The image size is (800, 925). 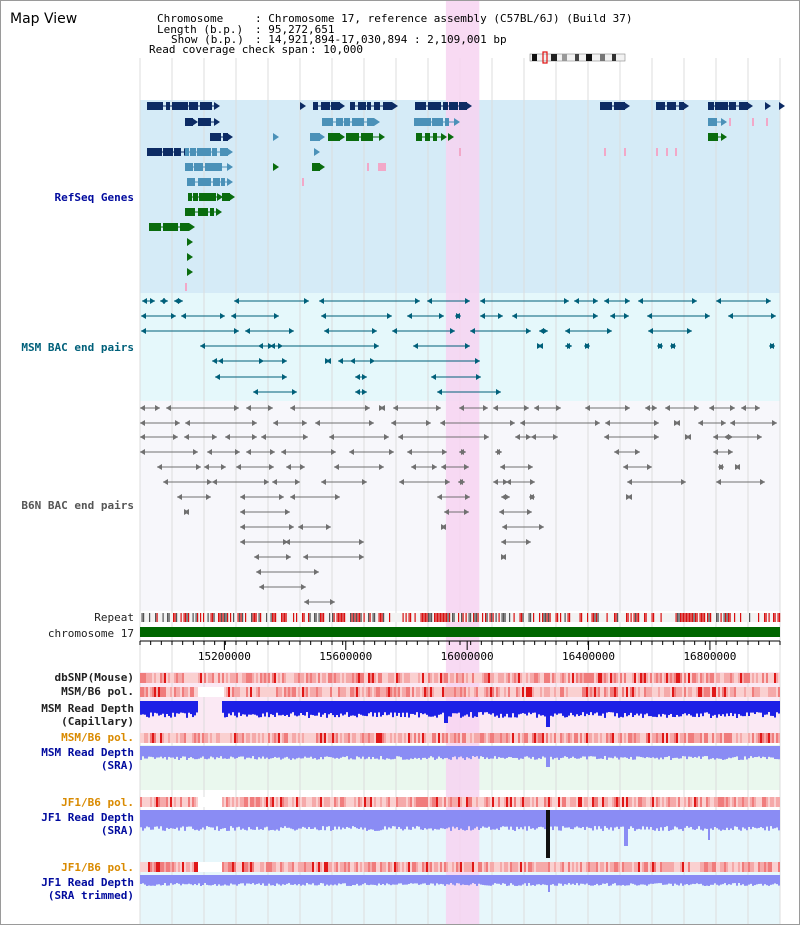 What do you see at coordinates (458, 346) in the screenshot?
I see `msm-bac-end-pairs-track` at bounding box center [458, 346].